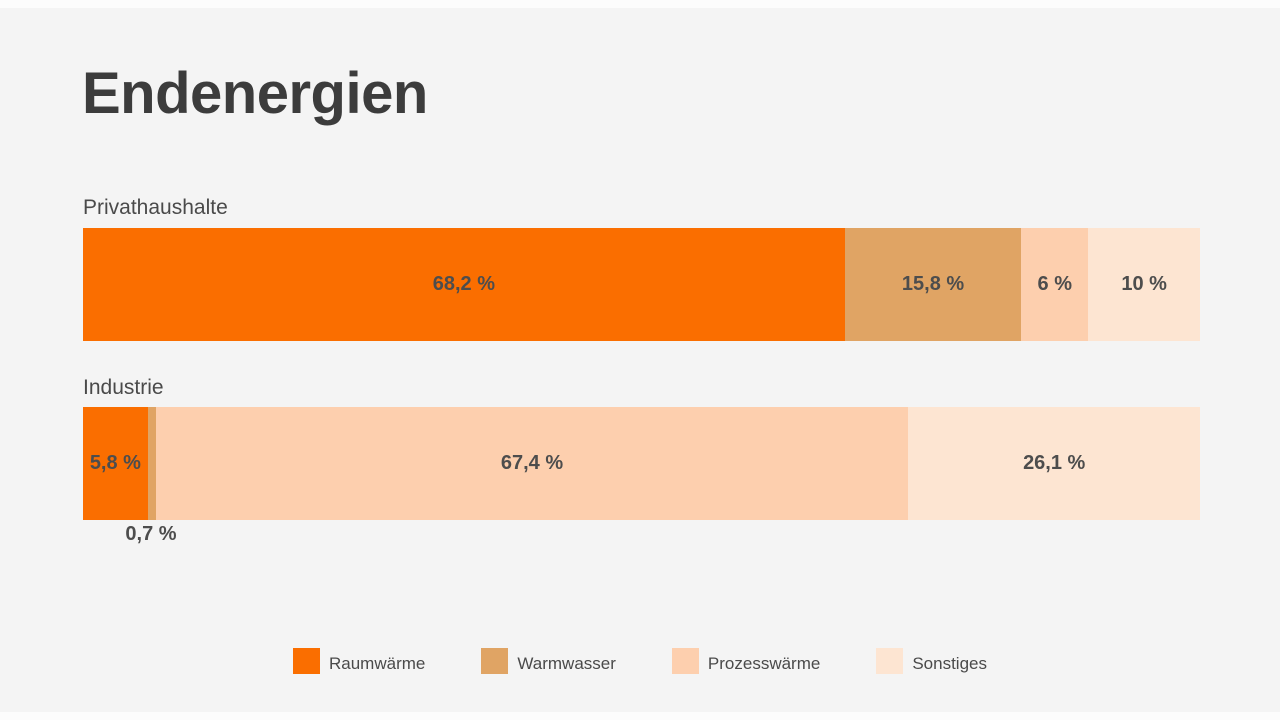  I want to click on legend-swatch-warmwasser, so click(495, 661).